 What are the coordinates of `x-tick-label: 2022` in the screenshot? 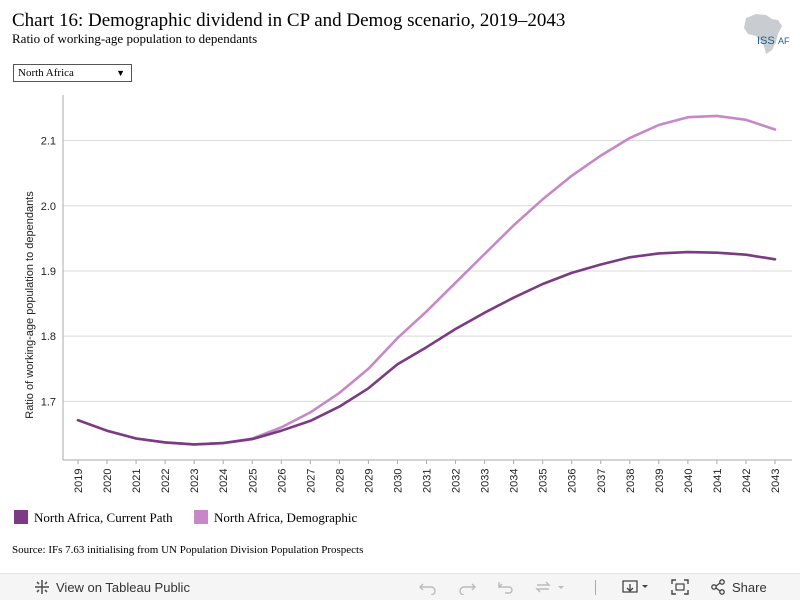 It's located at (166, 481).